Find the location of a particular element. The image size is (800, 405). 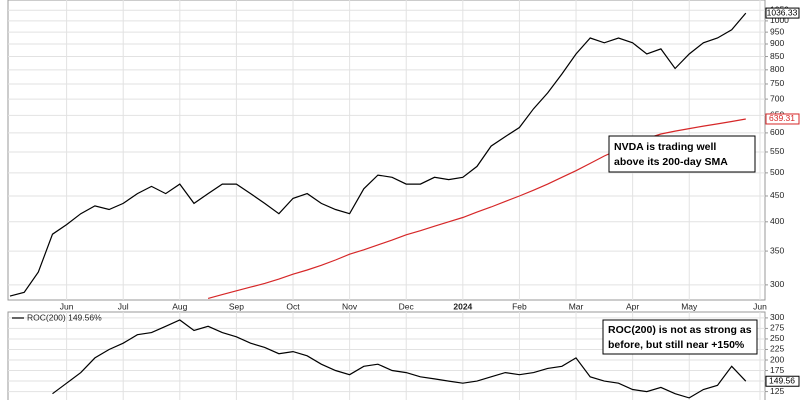

y-tick-label: 175 is located at coordinates (777, 370).